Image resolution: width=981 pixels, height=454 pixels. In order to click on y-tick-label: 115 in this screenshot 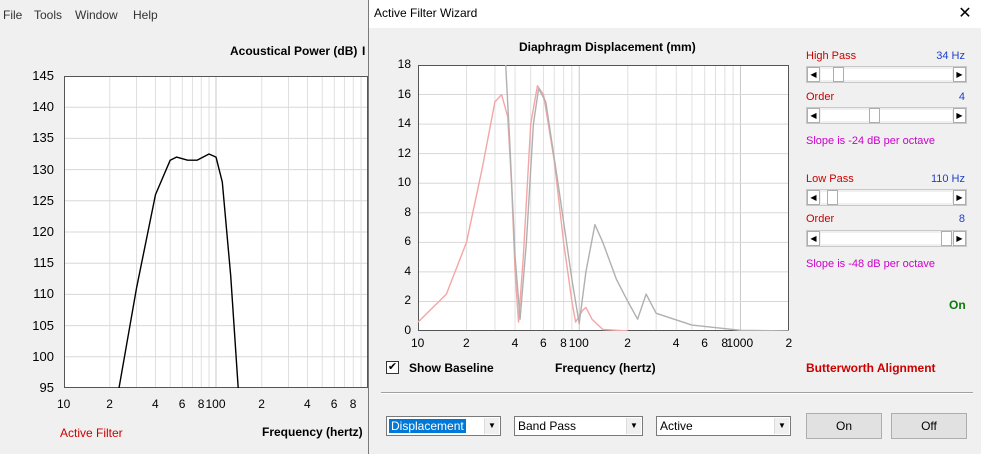, I will do `click(43, 263)`.